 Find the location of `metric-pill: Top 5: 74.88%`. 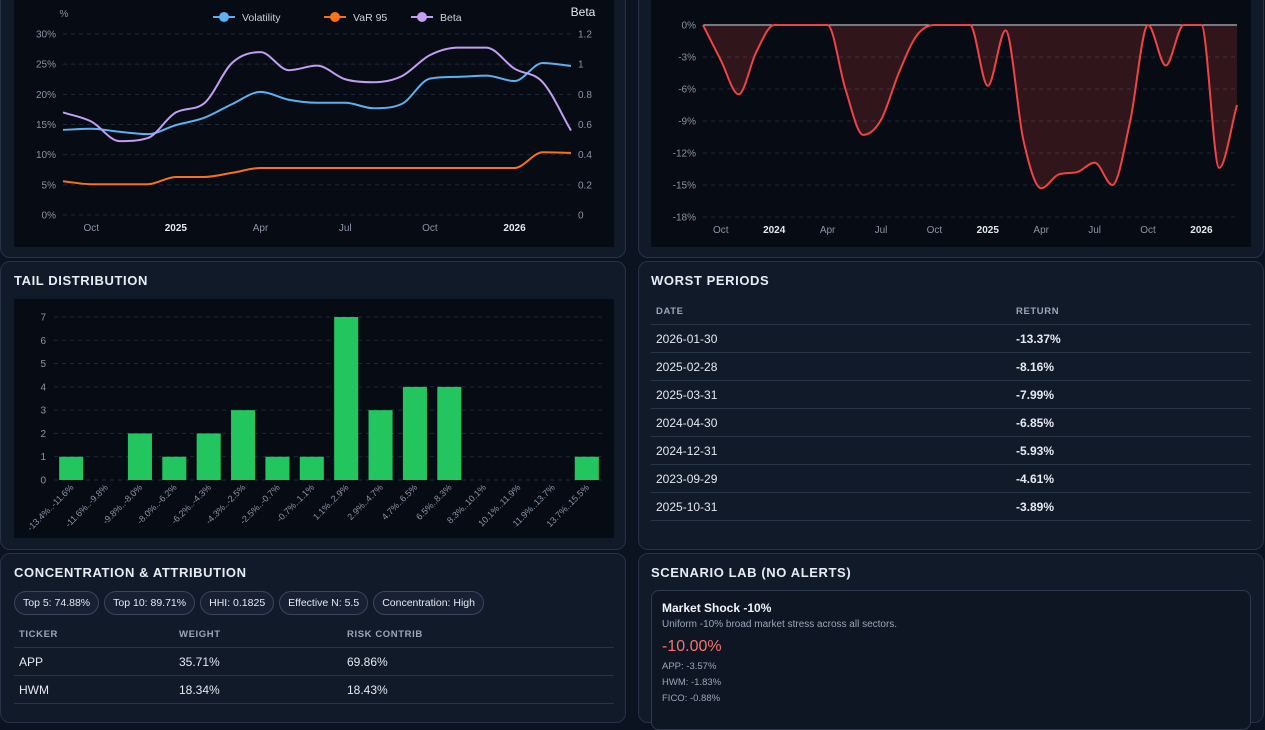

metric-pill: Top 5: 74.88% is located at coordinates (57, 603).